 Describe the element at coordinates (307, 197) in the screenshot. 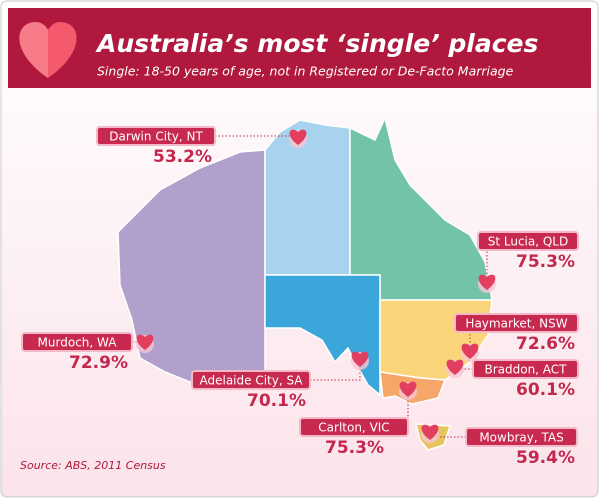

I see `nt` at that location.